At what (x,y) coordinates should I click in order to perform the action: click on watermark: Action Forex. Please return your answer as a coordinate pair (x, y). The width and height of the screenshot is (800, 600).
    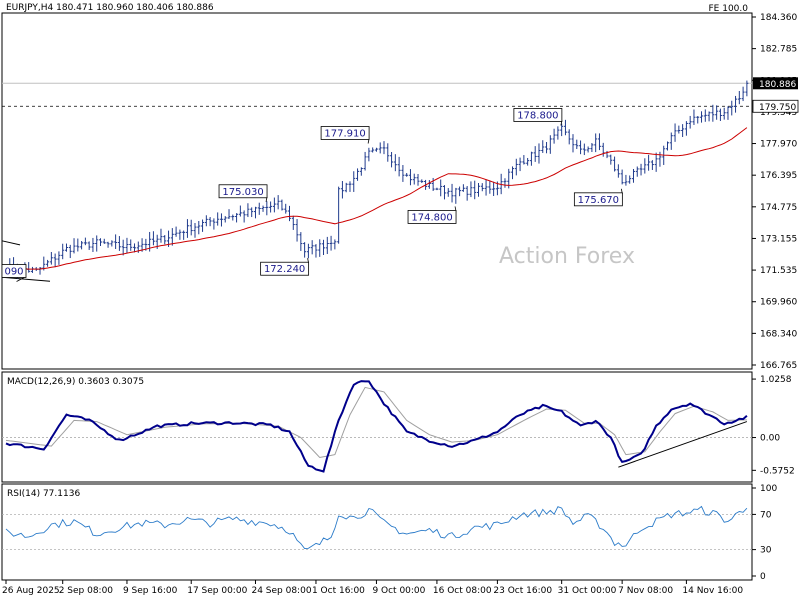
    Looking at the image, I should click on (567, 256).